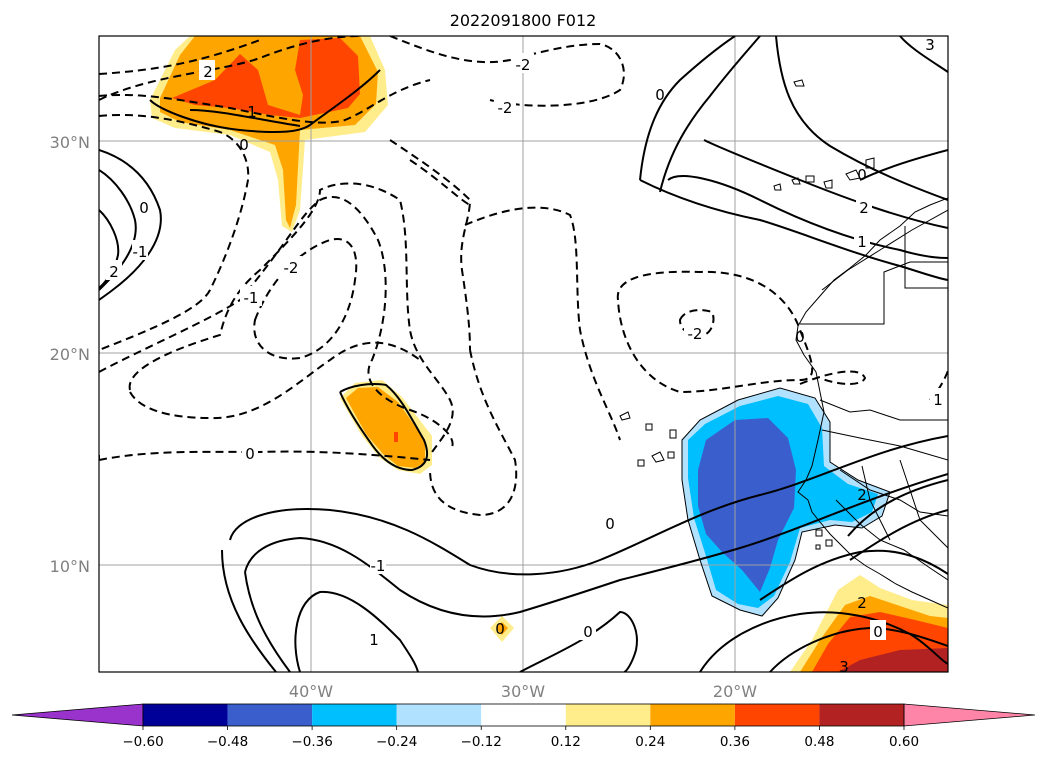 The width and height of the screenshot is (1047, 765). What do you see at coordinates (507, 71) in the screenshot?
I see `contour-neg-2-northcentral` at bounding box center [507, 71].